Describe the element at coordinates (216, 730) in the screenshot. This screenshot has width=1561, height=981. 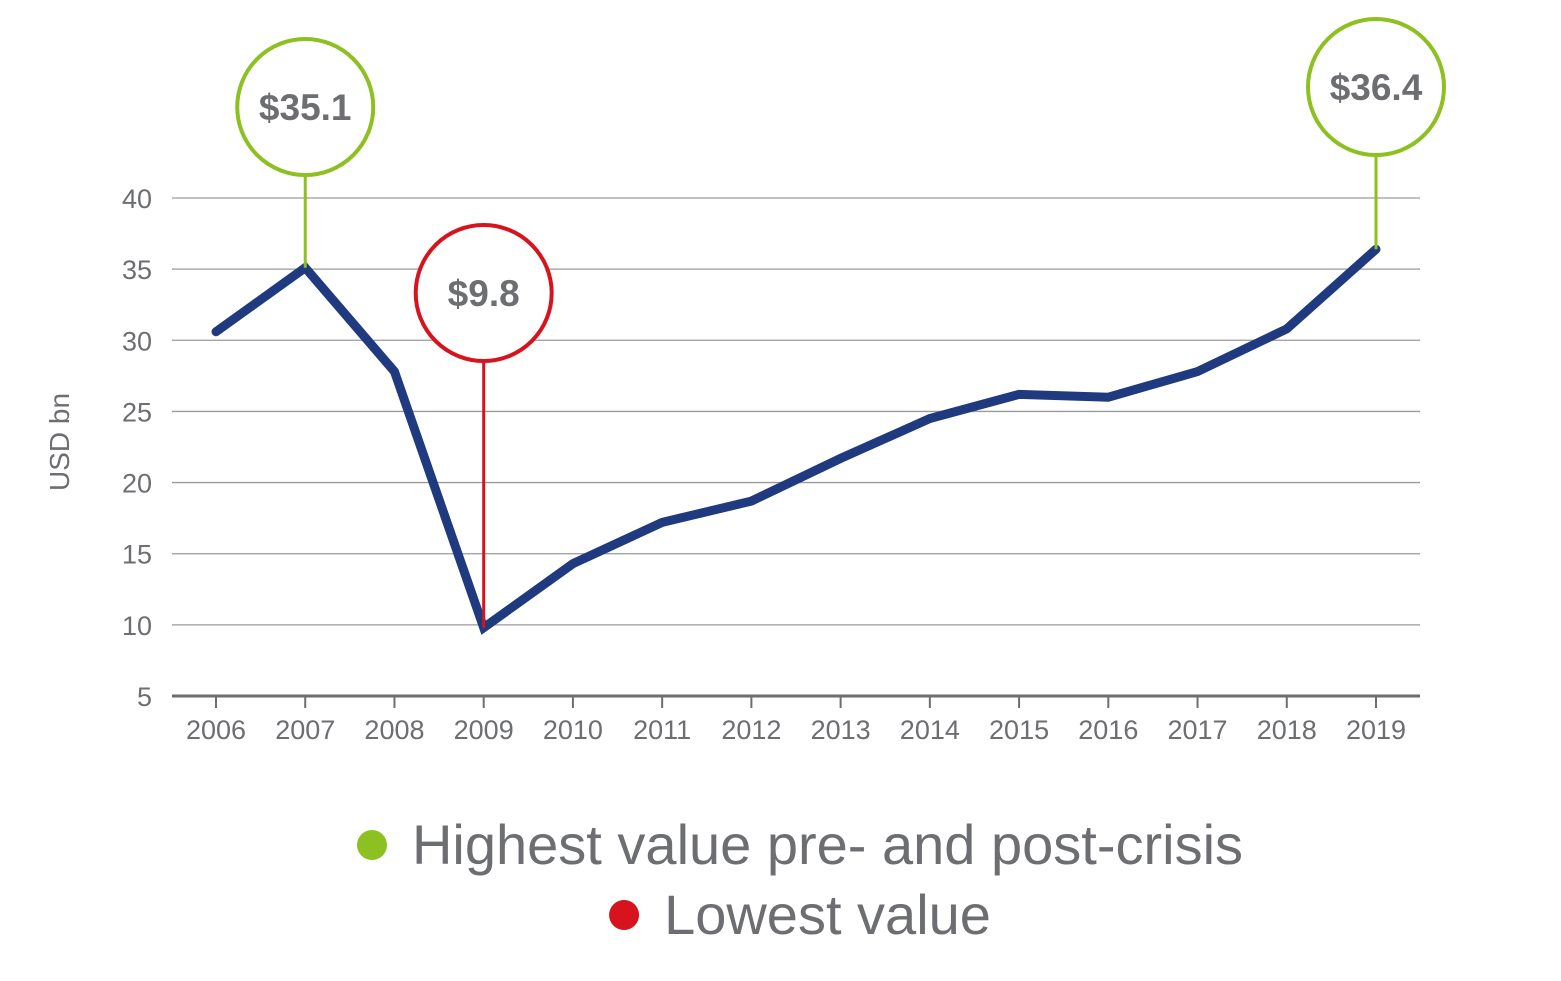
I see `x-tick-label: 2006` at that location.